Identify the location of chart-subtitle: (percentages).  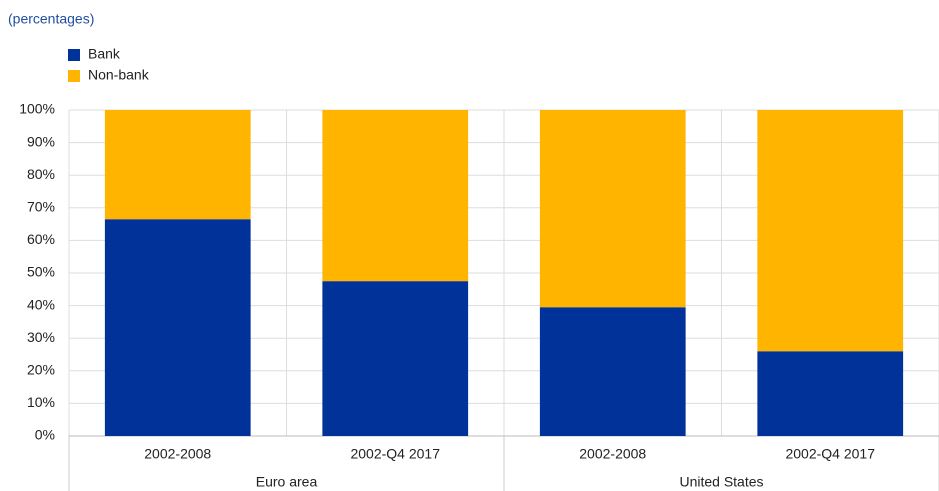
(51, 19).